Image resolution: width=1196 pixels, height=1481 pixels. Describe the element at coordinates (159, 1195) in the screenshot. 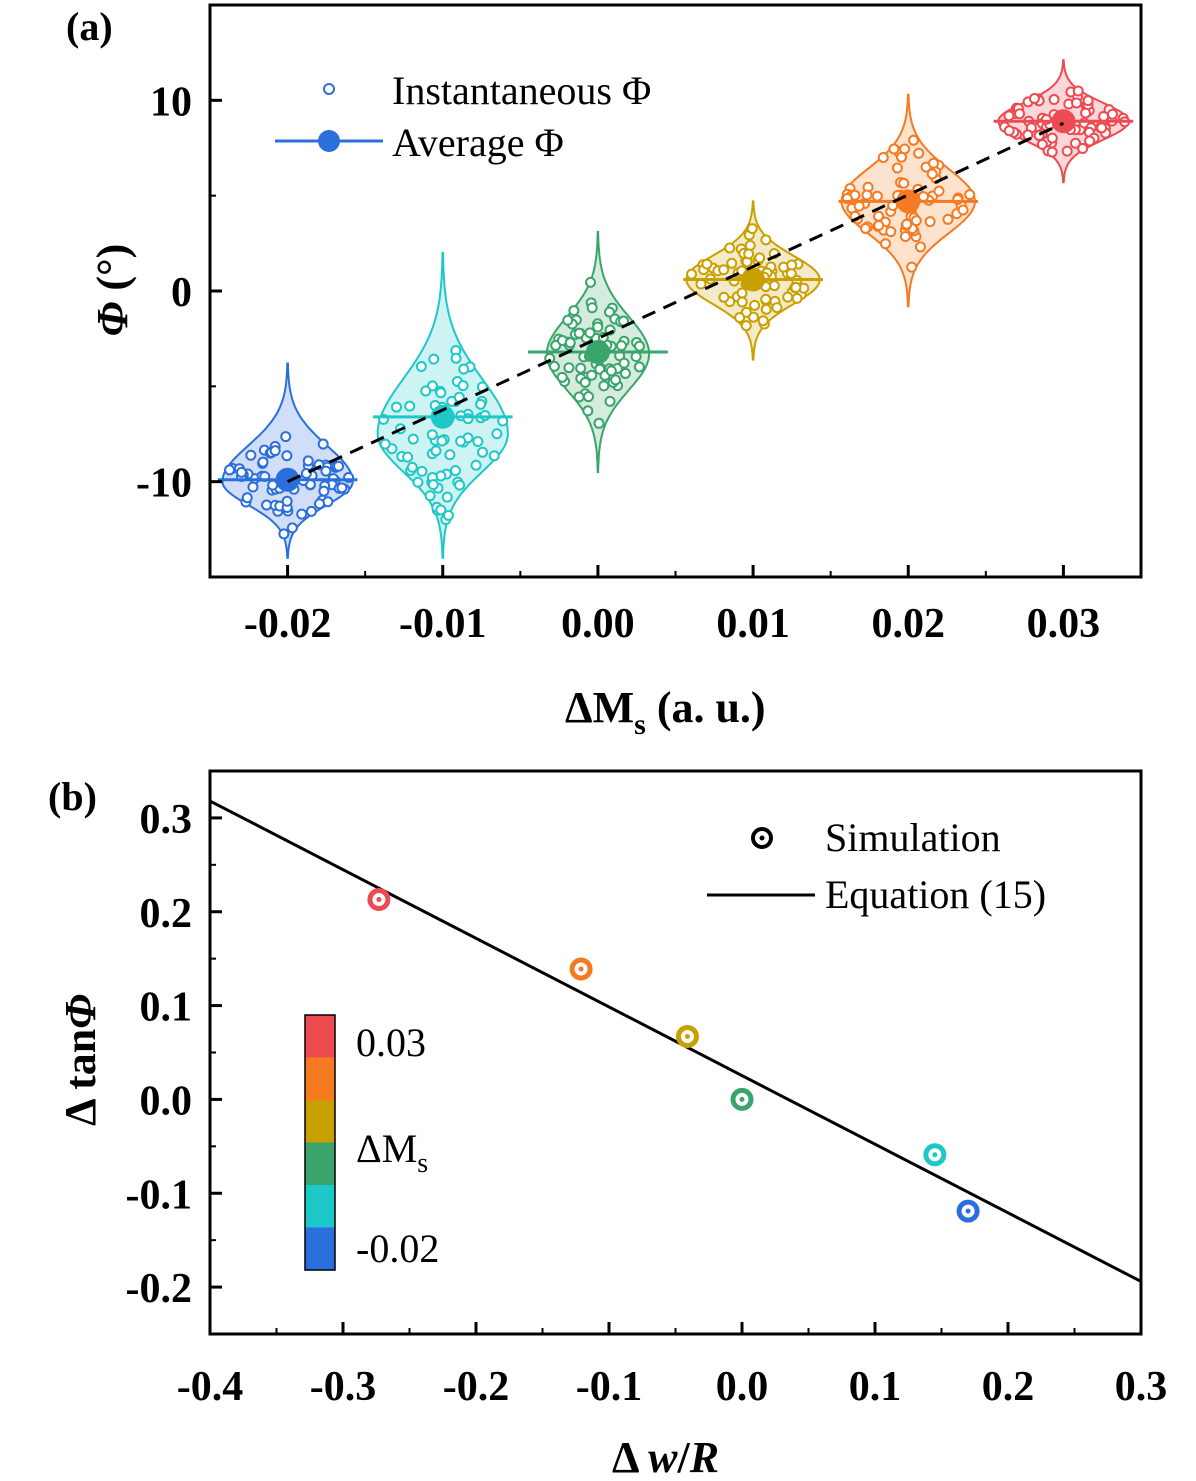

I see `y-tick-label: -0.1` at that location.